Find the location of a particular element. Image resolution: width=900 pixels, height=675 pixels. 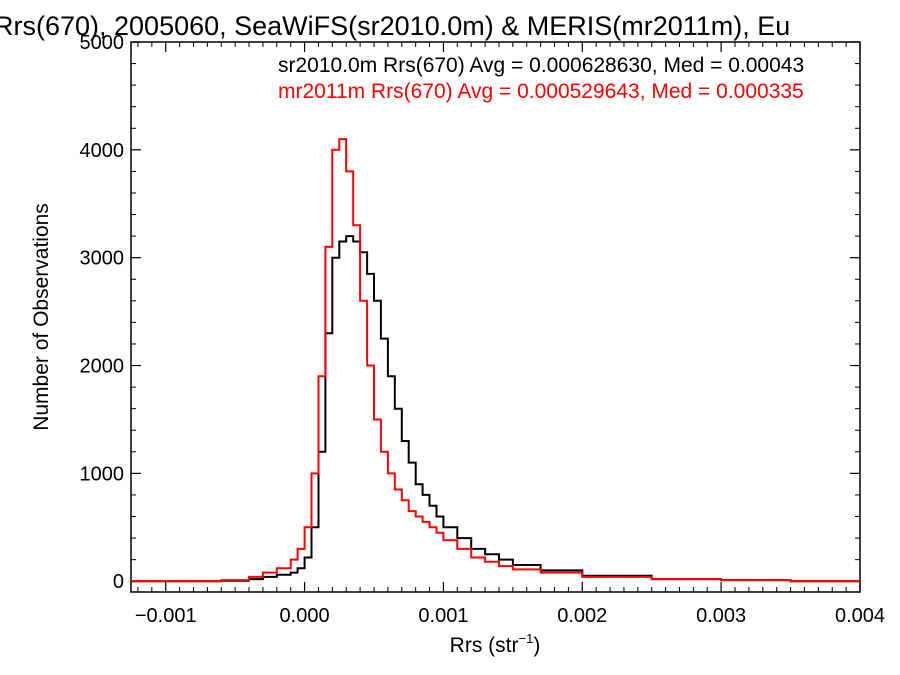

x-tick-label: 0.002 is located at coordinates (582, 616).